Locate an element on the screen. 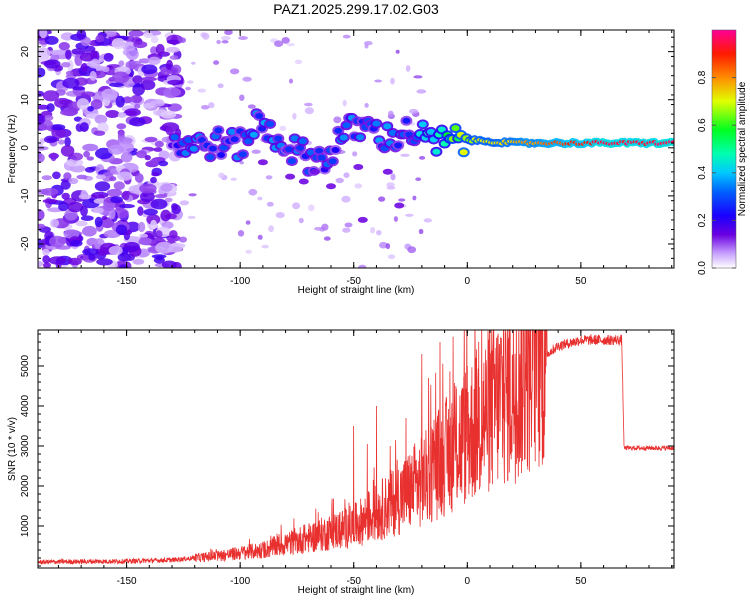 The width and height of the screenshot is (750, 600). x-tick-label: 0 is located at coordinates (468, 281).